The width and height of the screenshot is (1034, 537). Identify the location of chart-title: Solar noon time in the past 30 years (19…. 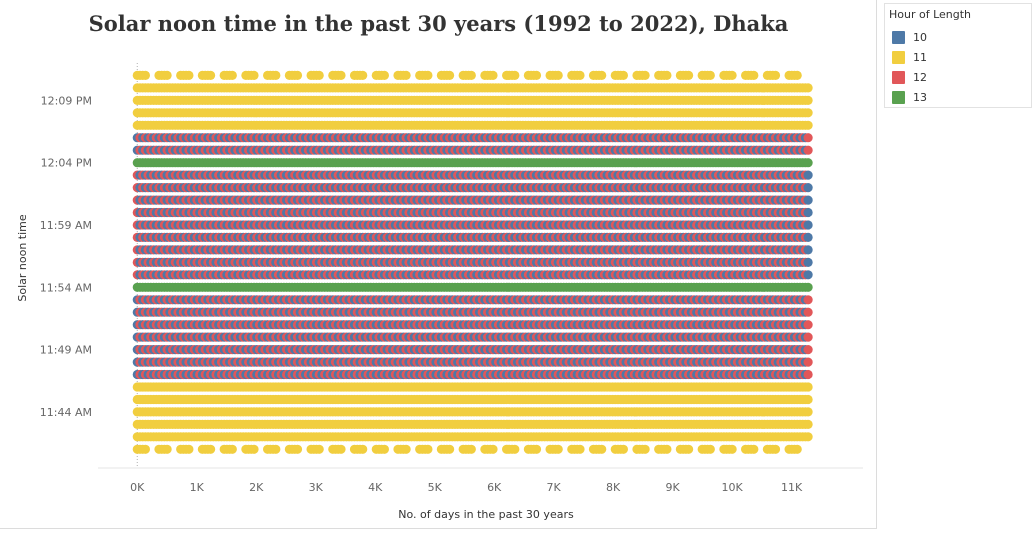
(438, 23).